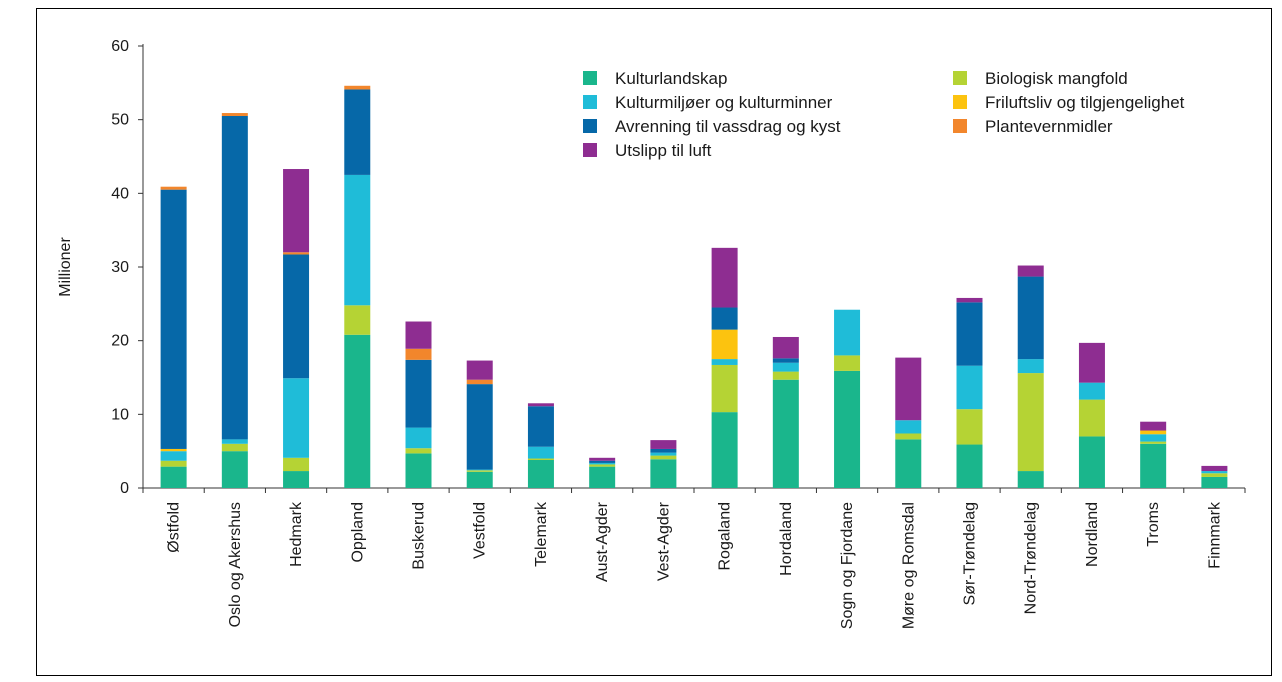  Describe the element at coordinates (602, 541) in the screenshot. I see `x-tick-label: Aust-Agder` at that location.